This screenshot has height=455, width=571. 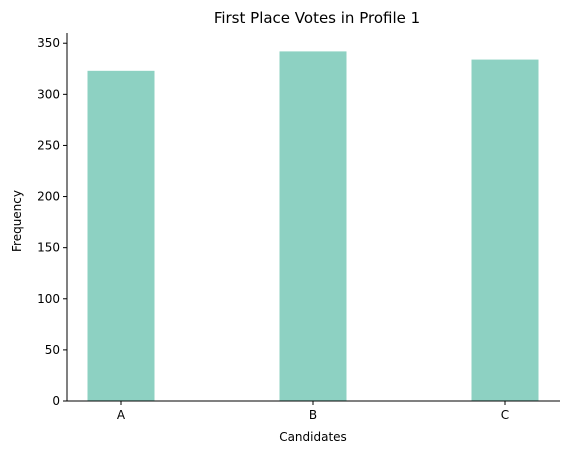 What do you see at coordinates (48, 248) in the screenshot?
I see `y-tick-label: 150` at bounding box center [48, 248].